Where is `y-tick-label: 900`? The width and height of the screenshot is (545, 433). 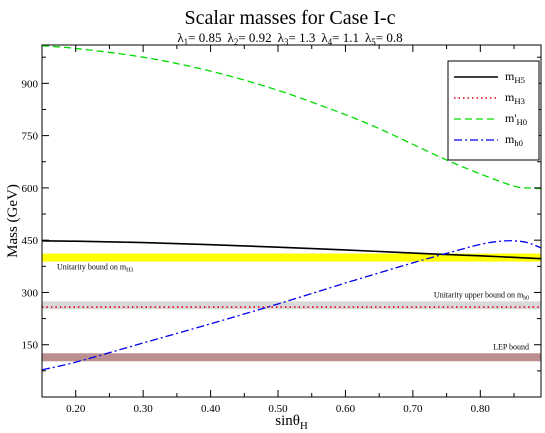
y-tick-label: 900 is located at coordinates (30, 84).